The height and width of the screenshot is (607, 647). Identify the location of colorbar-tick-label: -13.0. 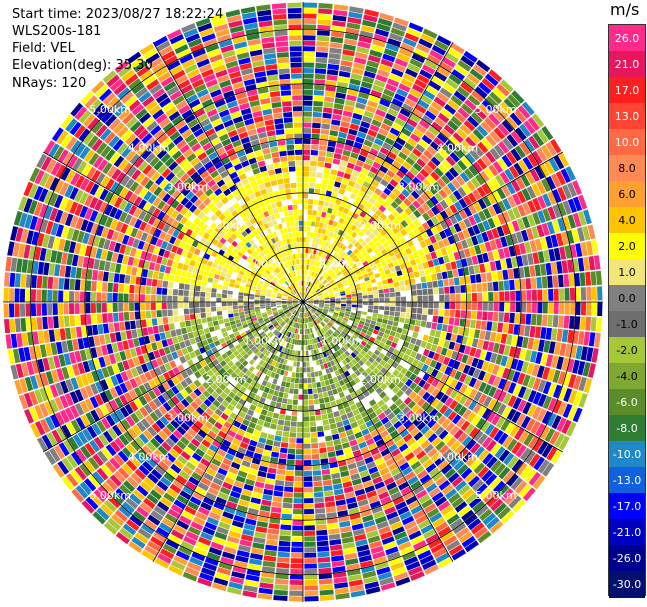
(627, 480).